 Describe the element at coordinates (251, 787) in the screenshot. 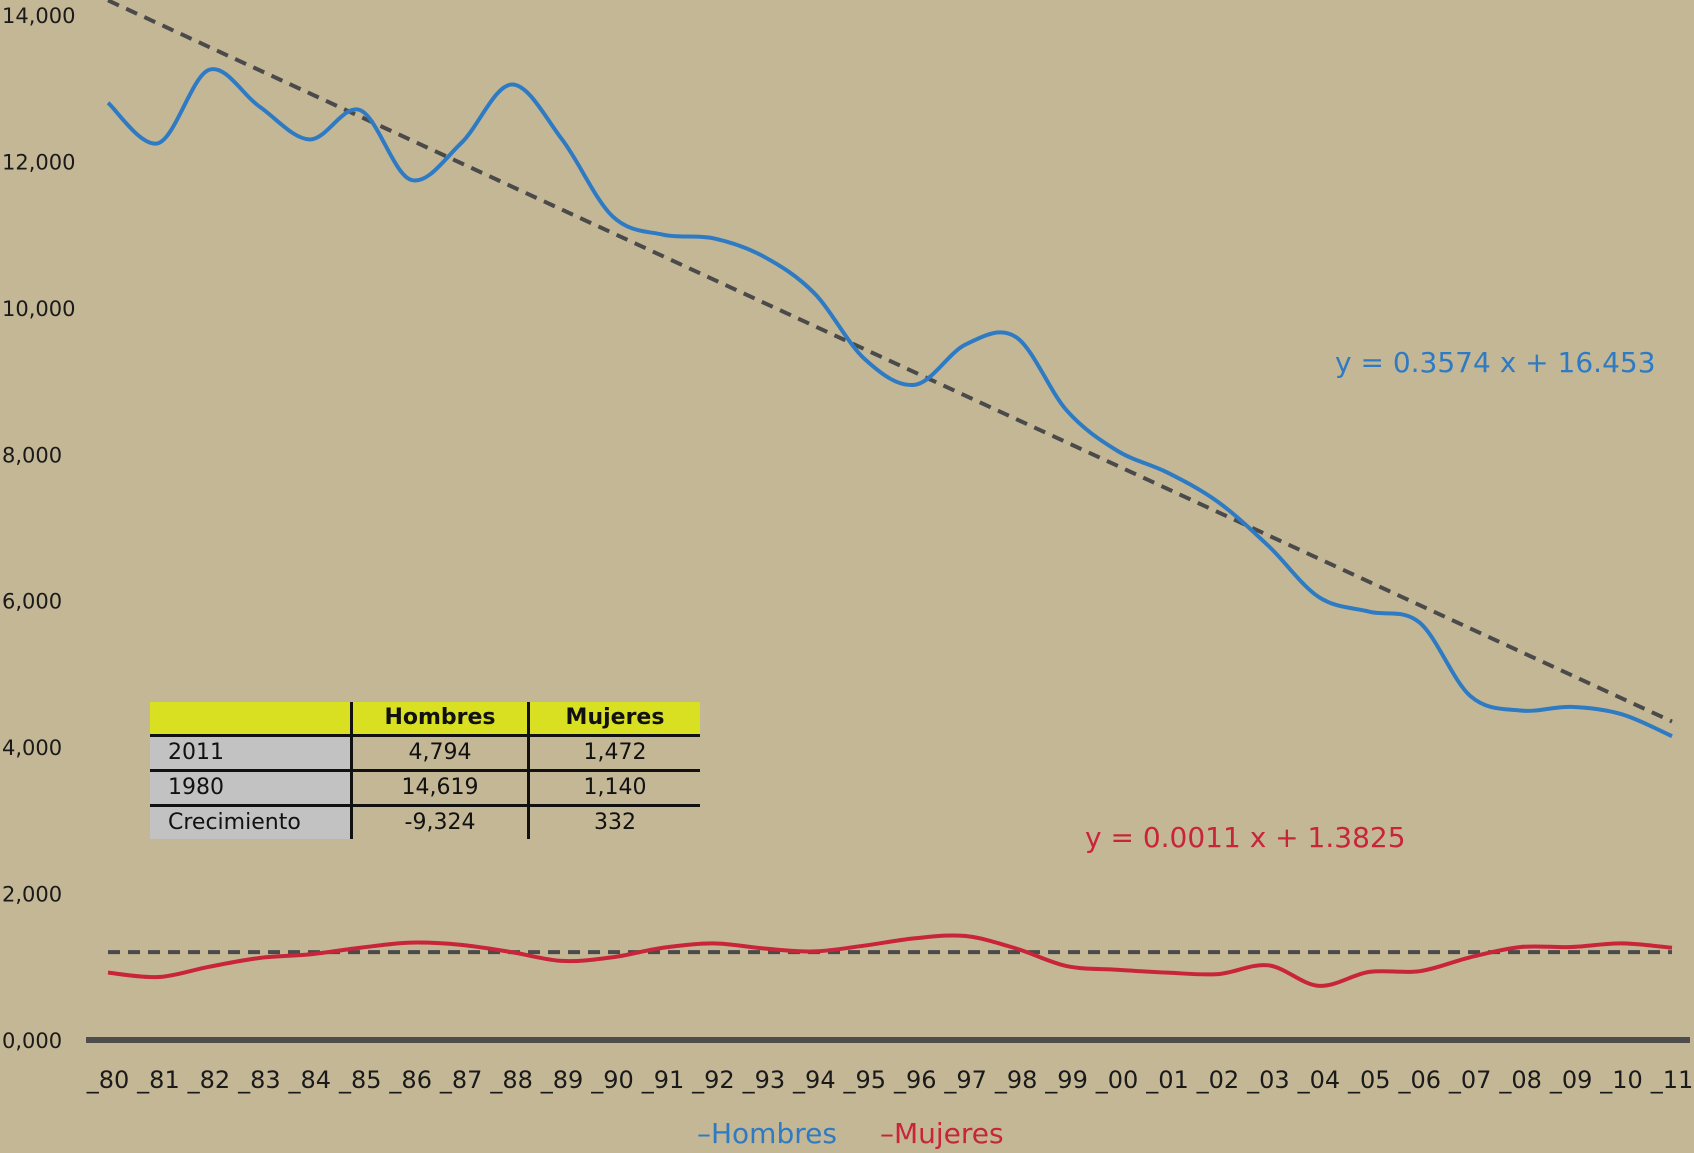

I see `table-cell-label: 1980` at that location.